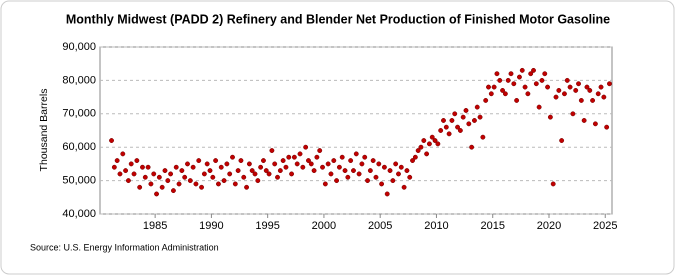  I want to click on y-tick-label: 60,000, so click(79, 147).